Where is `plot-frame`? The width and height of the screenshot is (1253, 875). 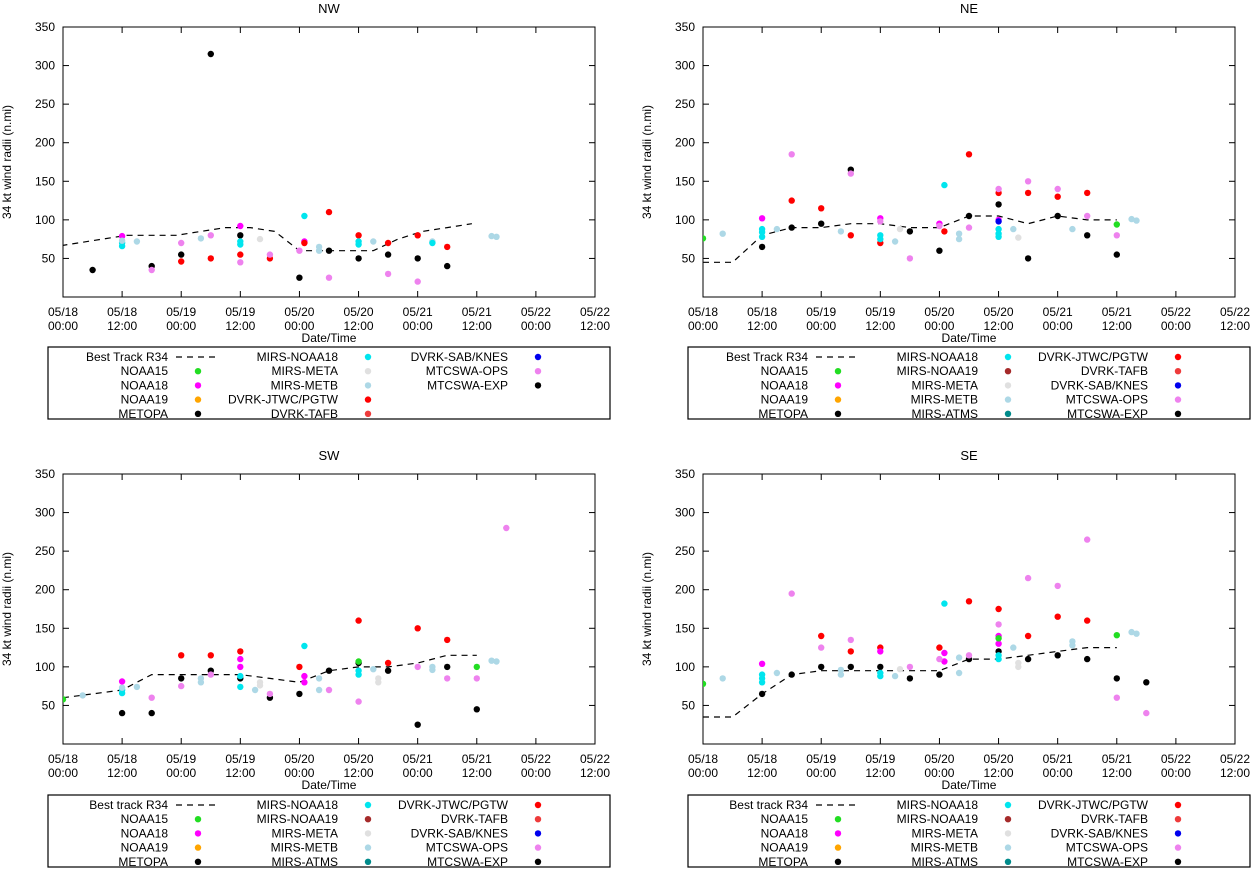 plot-frame is located at coordinates (969, 162).